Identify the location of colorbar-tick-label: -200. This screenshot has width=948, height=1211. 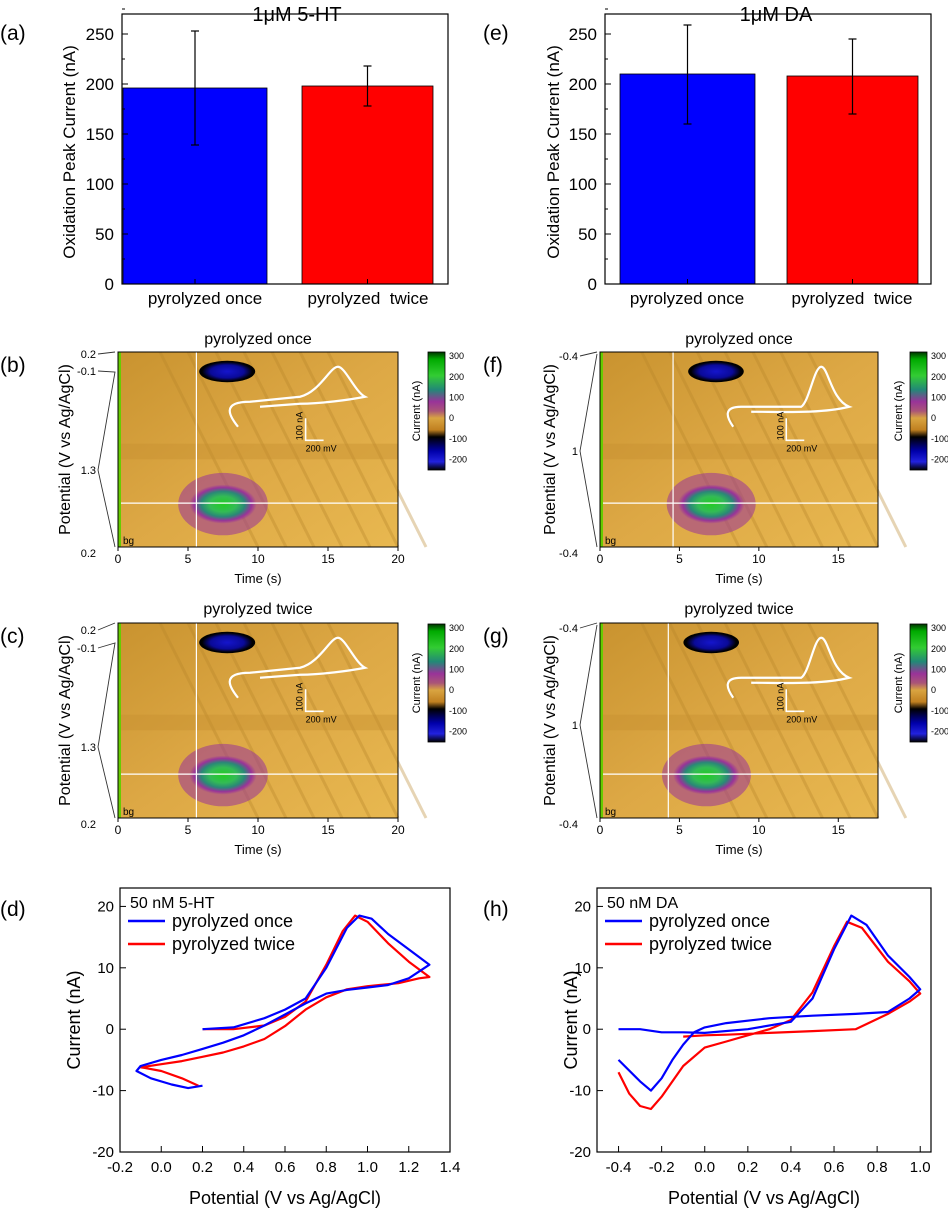
(939, 732).